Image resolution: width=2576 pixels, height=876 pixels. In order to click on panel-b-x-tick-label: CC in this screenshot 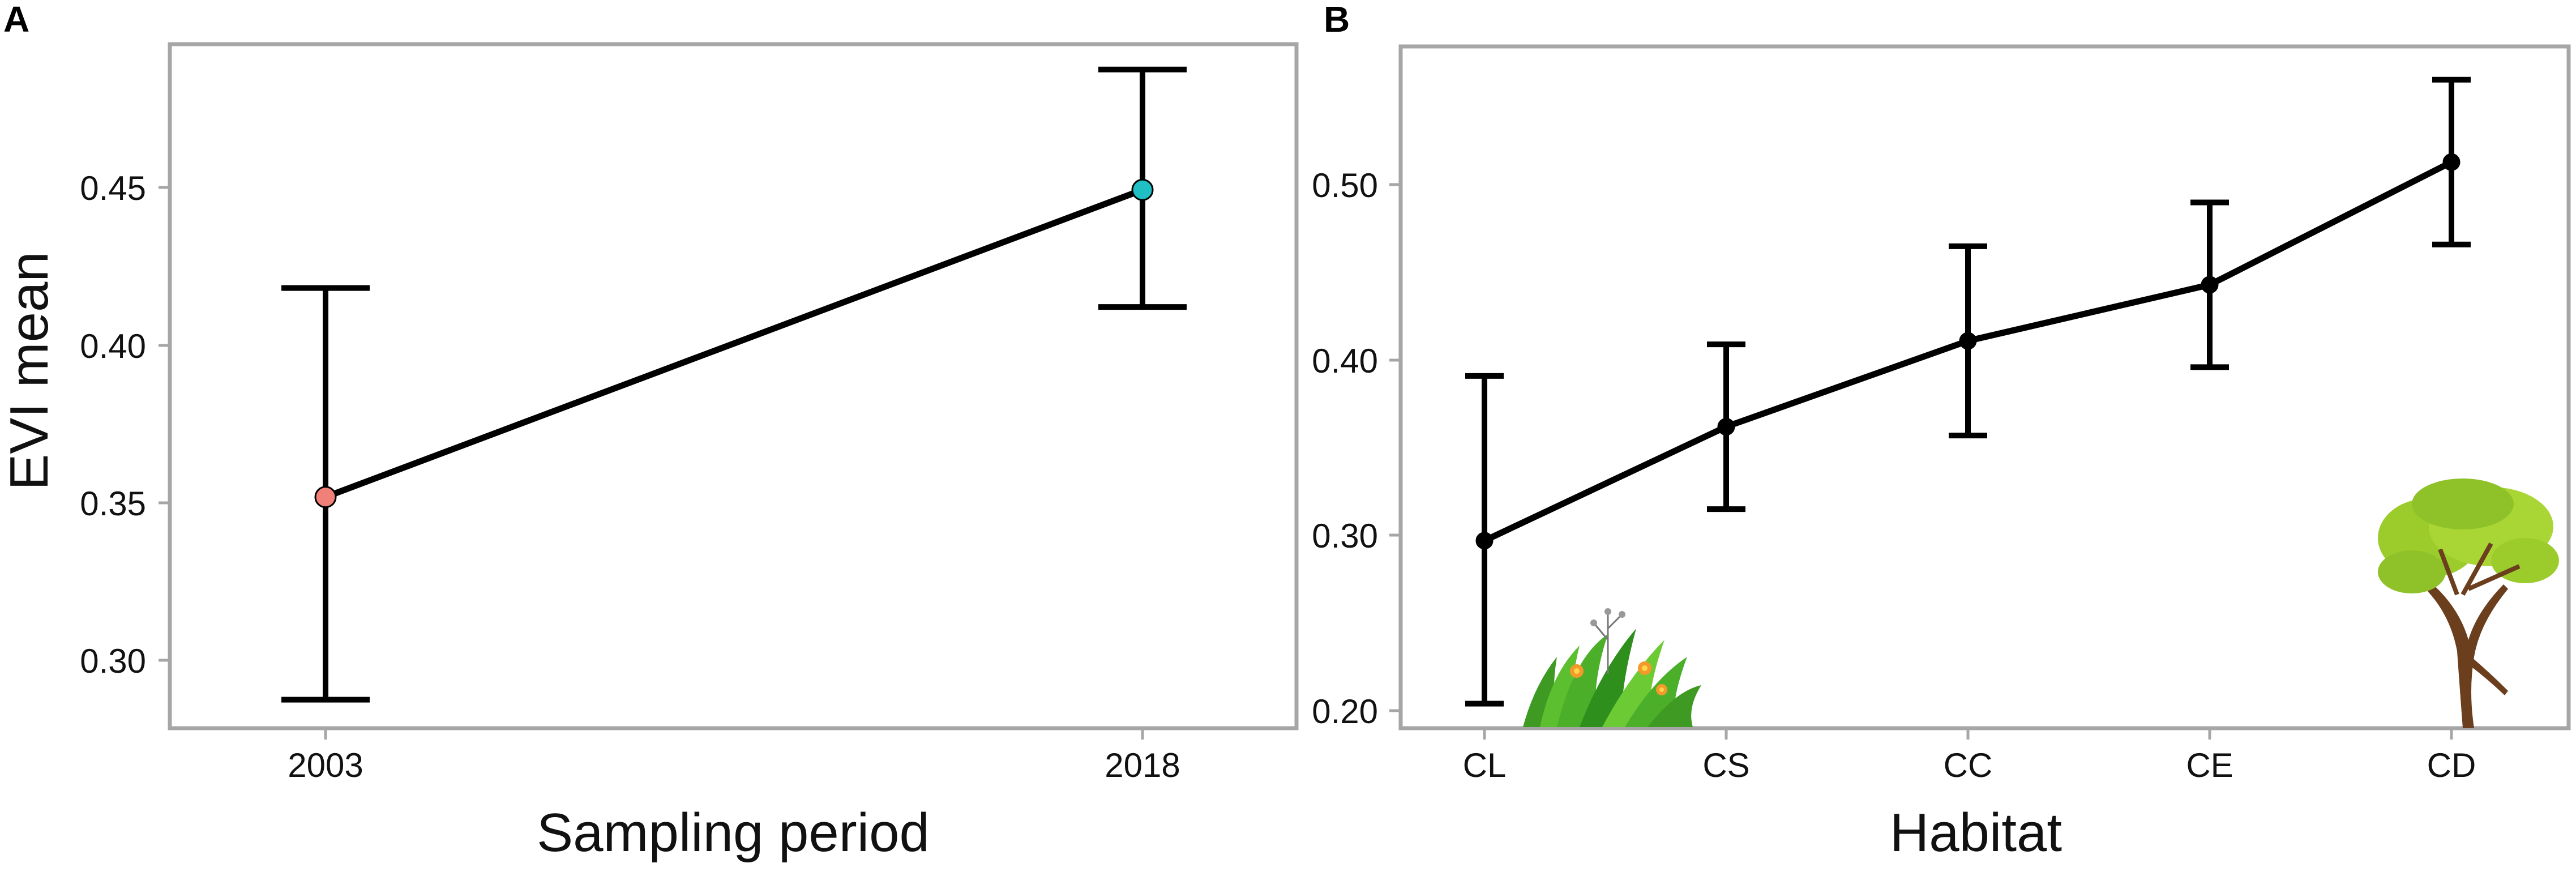, I will do `click(1968, 765)`.